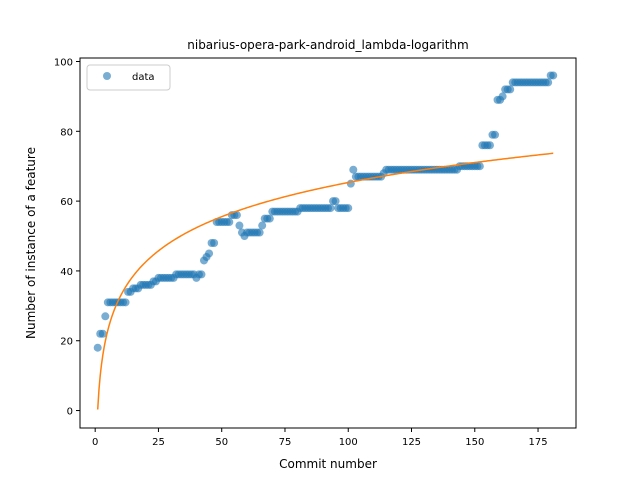 The image size is (640, 480). I want to click on y-tick-label: 0, so click(70, 412).